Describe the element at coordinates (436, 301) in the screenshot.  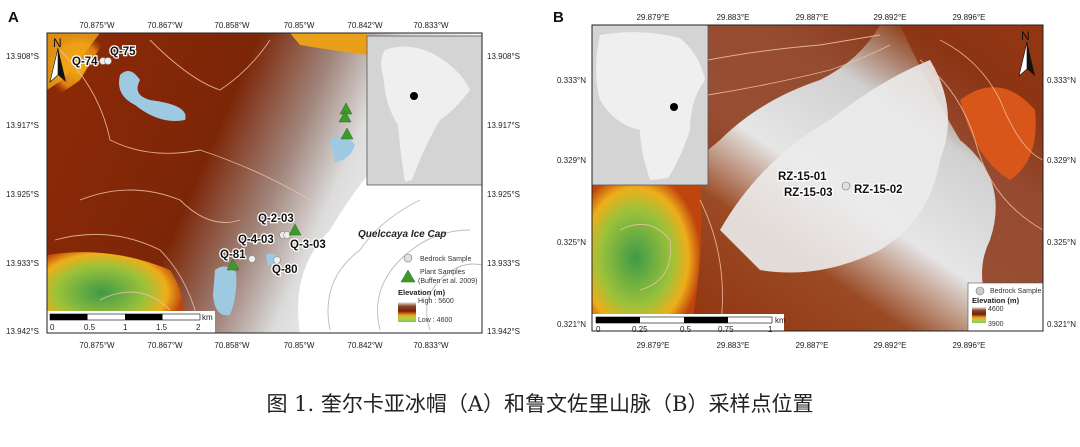
I see `legend-high: High : 5600` at that location.